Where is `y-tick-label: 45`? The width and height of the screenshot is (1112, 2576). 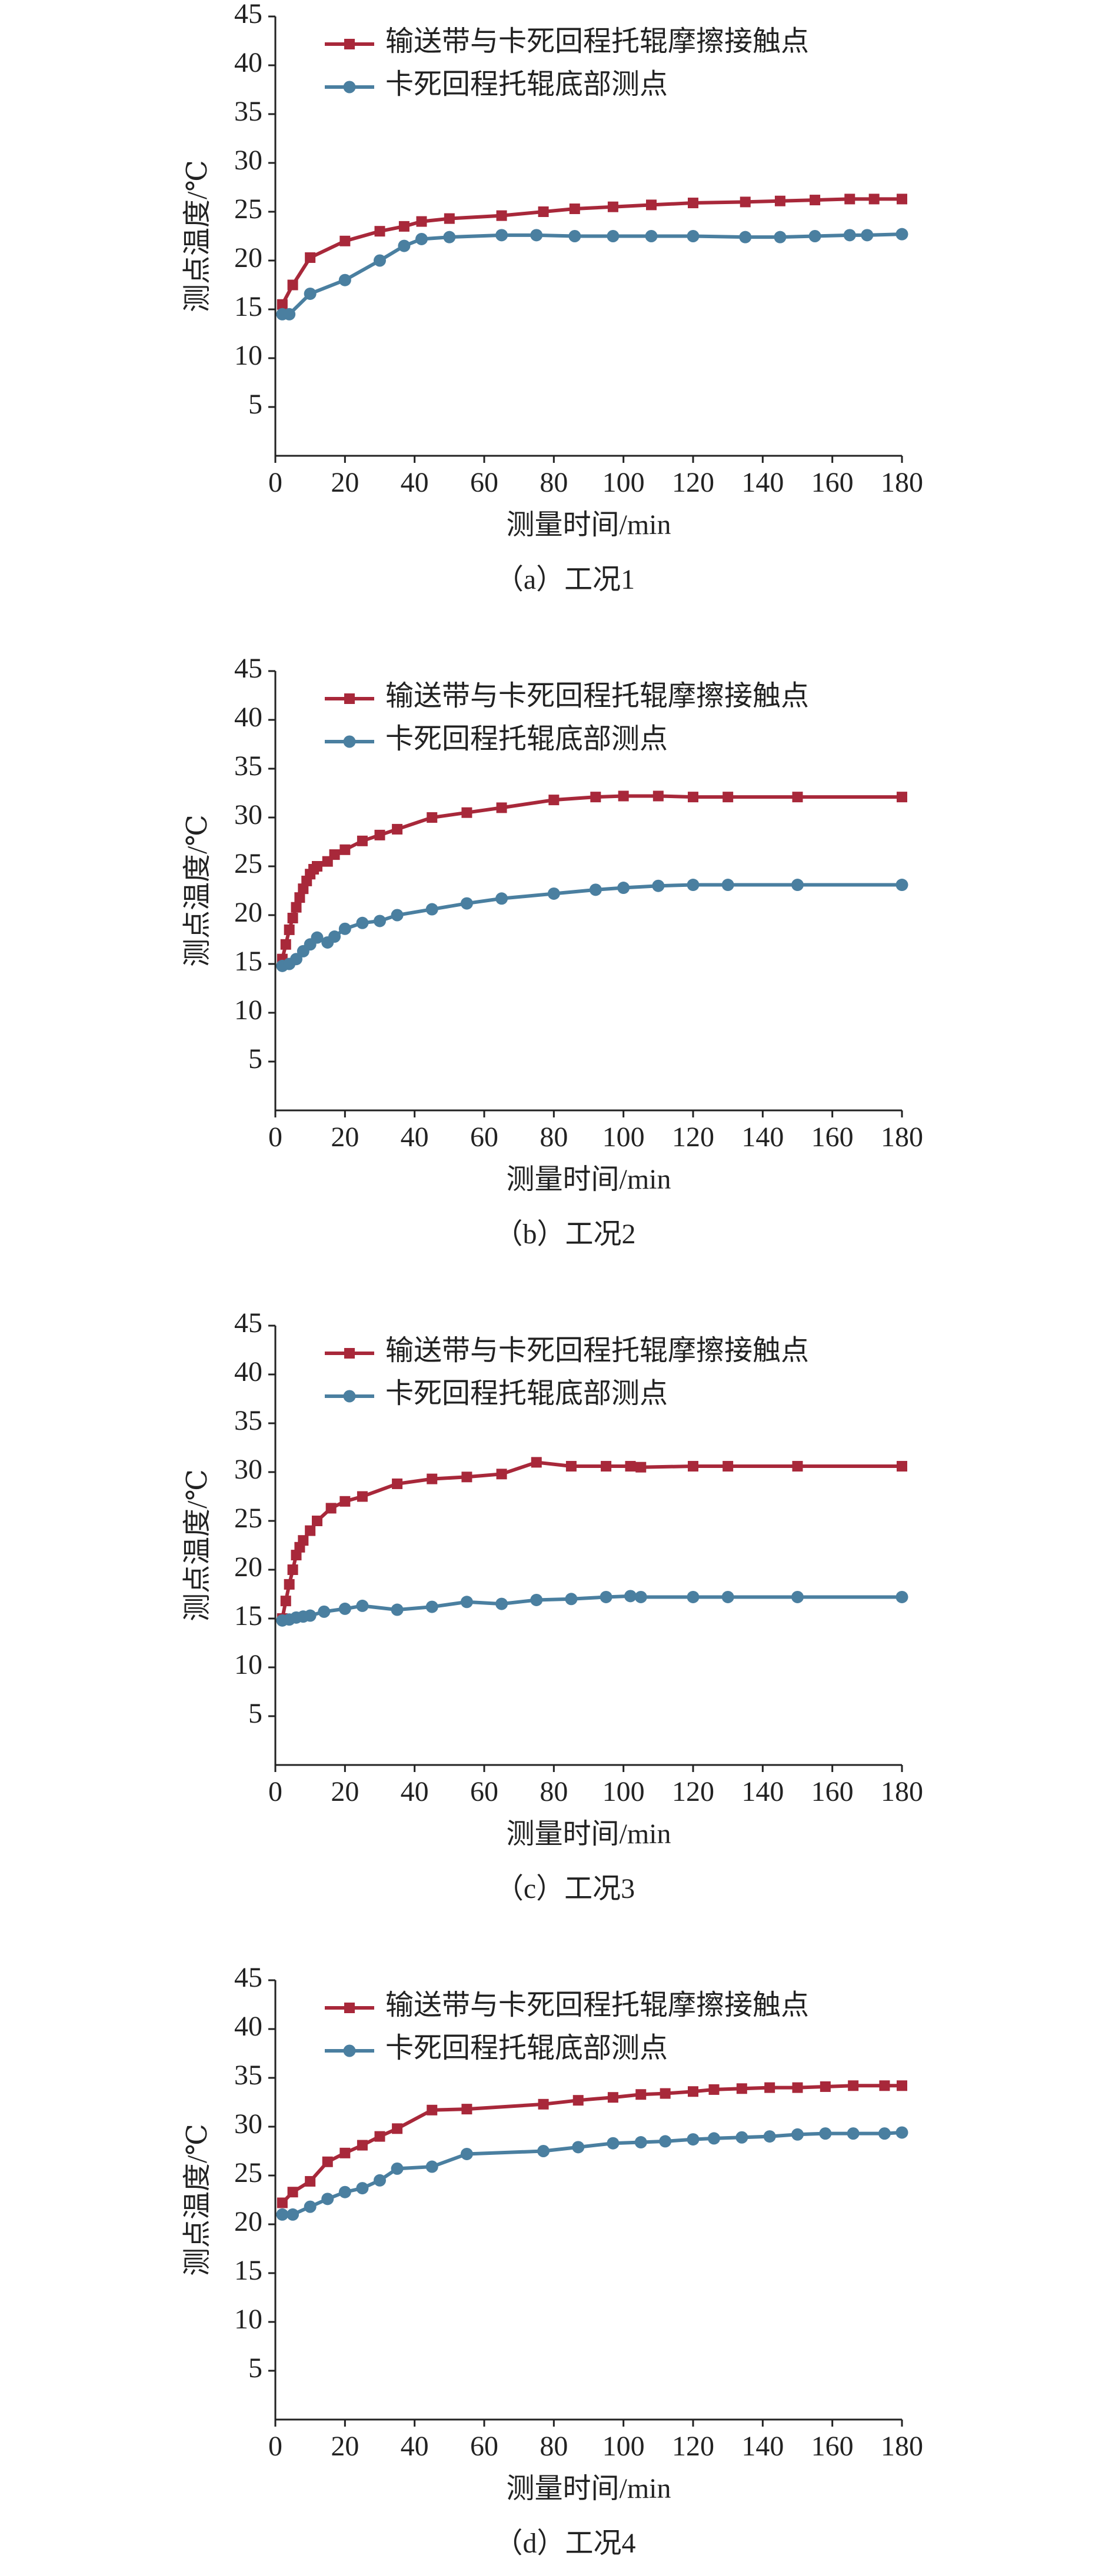
y-tick-label: 45 is located at coordinates (248, 1977).